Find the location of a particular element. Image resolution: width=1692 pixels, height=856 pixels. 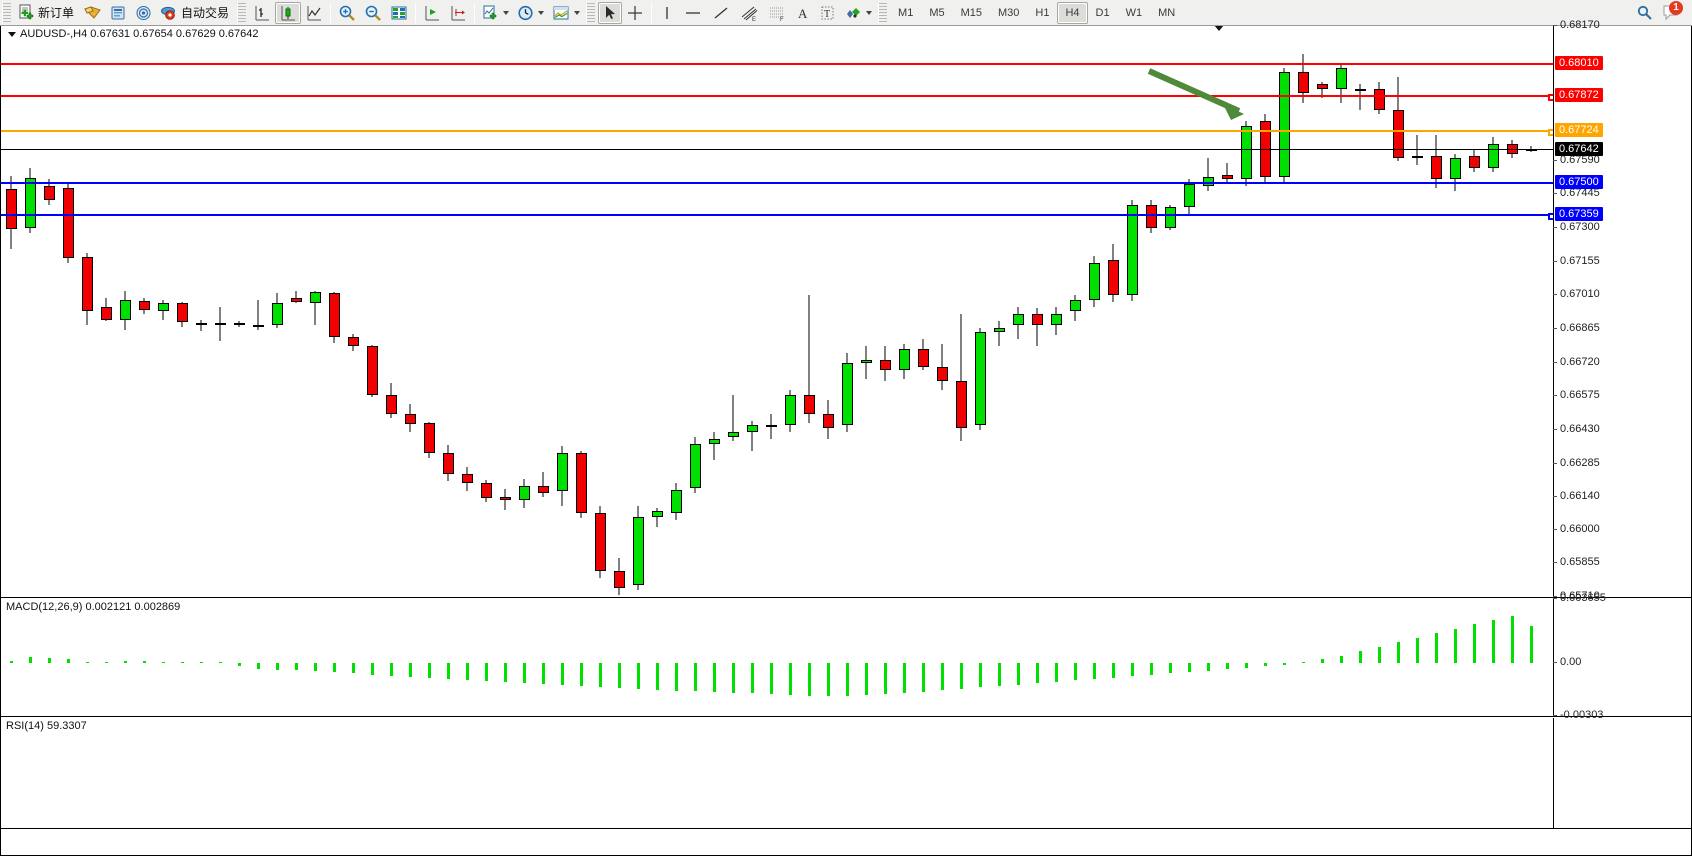

periods-dropdown-caret is located at coordinates (541, 12).